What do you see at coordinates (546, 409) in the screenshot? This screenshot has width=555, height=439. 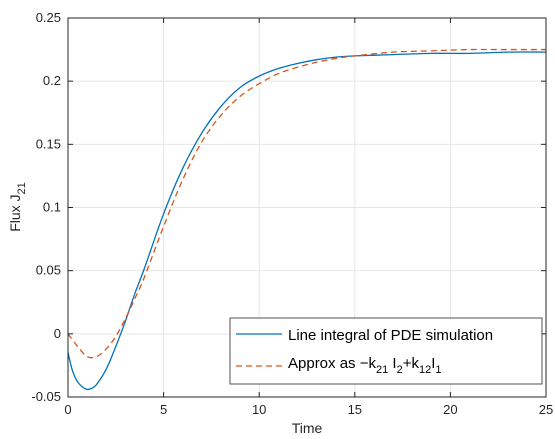 I see `x-tick-label: 25` at bounding box center [546, 409].